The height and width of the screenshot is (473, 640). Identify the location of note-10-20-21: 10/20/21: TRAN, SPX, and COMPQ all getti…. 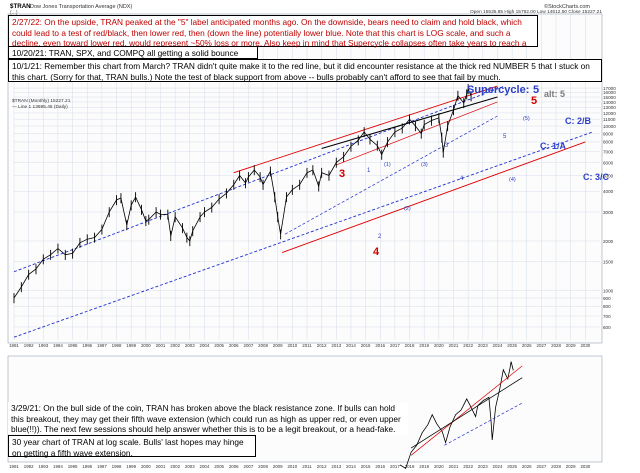
(133, 57).